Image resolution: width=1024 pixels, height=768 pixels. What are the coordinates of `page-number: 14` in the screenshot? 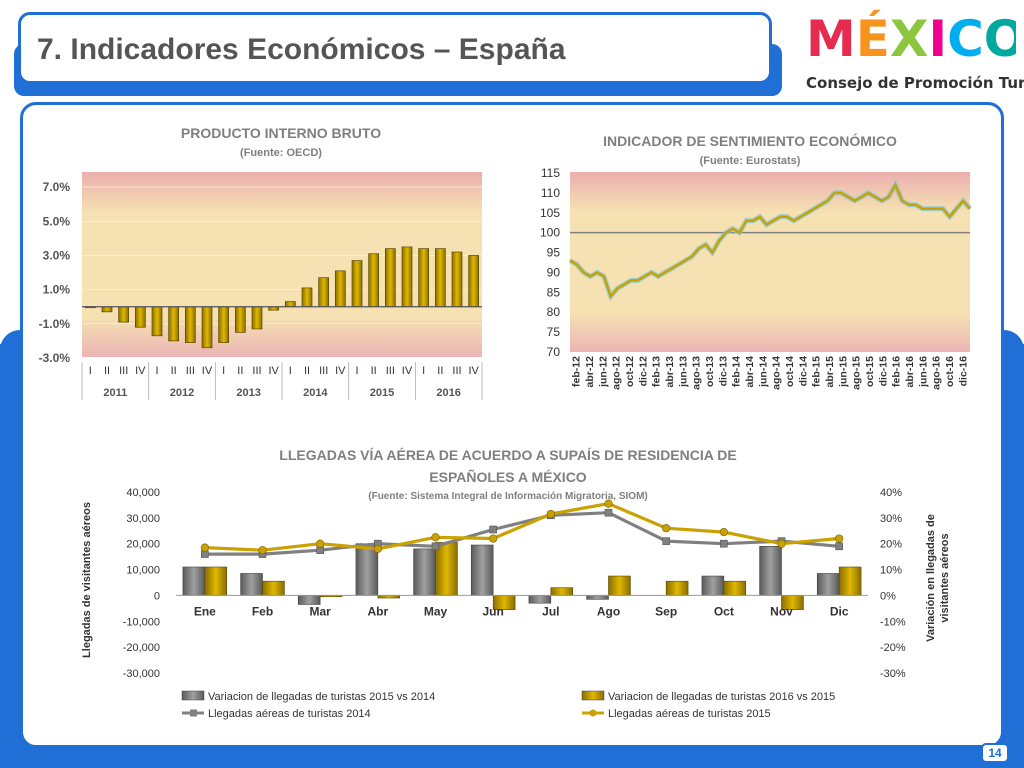 It's located at (995, 753).